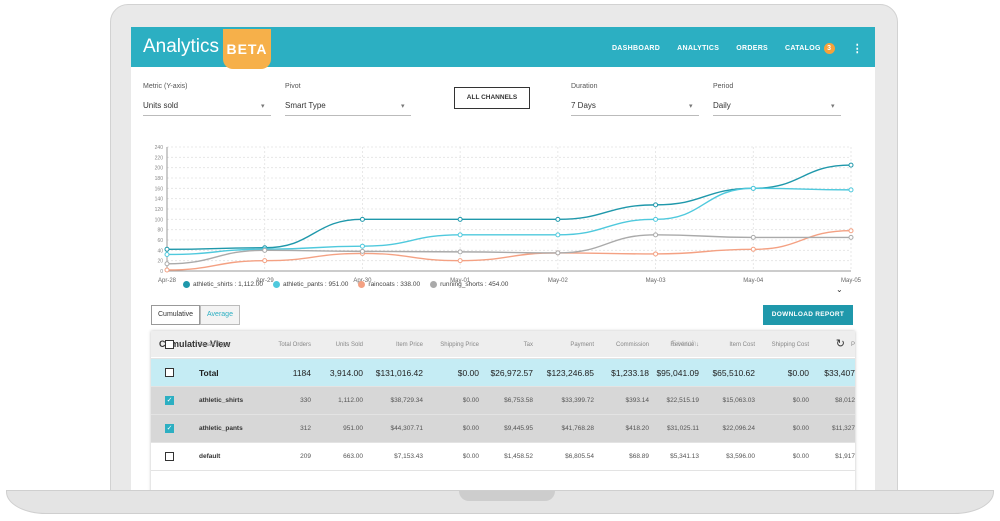  What do you see at coordinates (207, 115) in the screenshot?
I see `metric-underline` at bounding box center [207, 115].